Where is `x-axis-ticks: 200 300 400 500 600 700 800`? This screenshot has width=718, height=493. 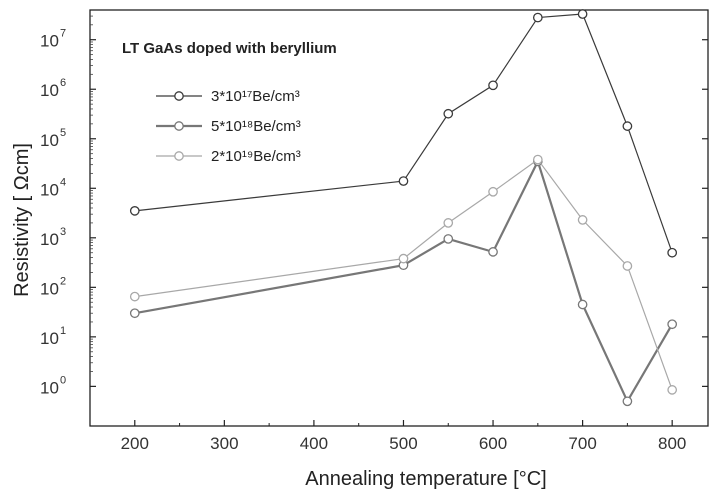
x-axis-ticks: 200 300 400 500 600 700 800 is located at coordinates (403, 436).